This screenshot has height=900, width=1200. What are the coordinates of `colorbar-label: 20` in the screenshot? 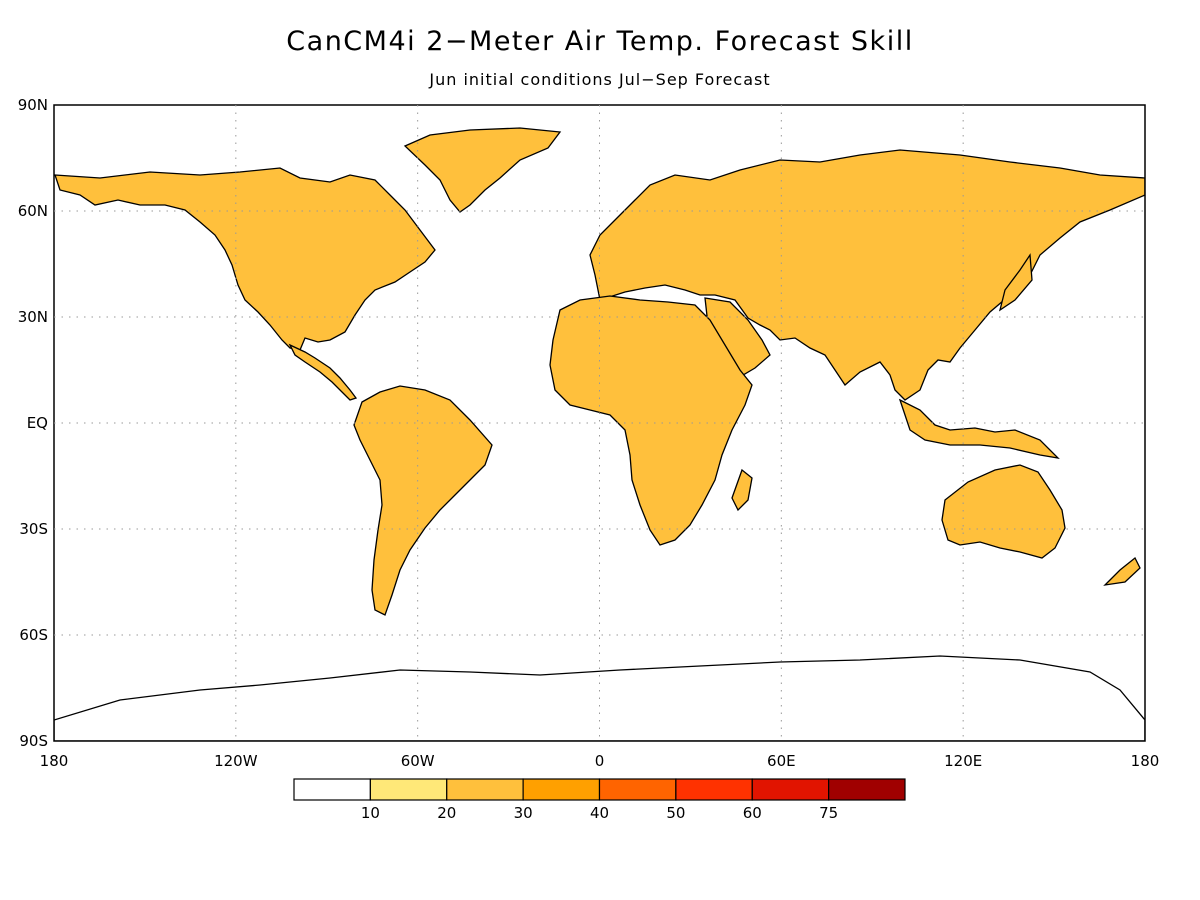 It's located at (446, 813).